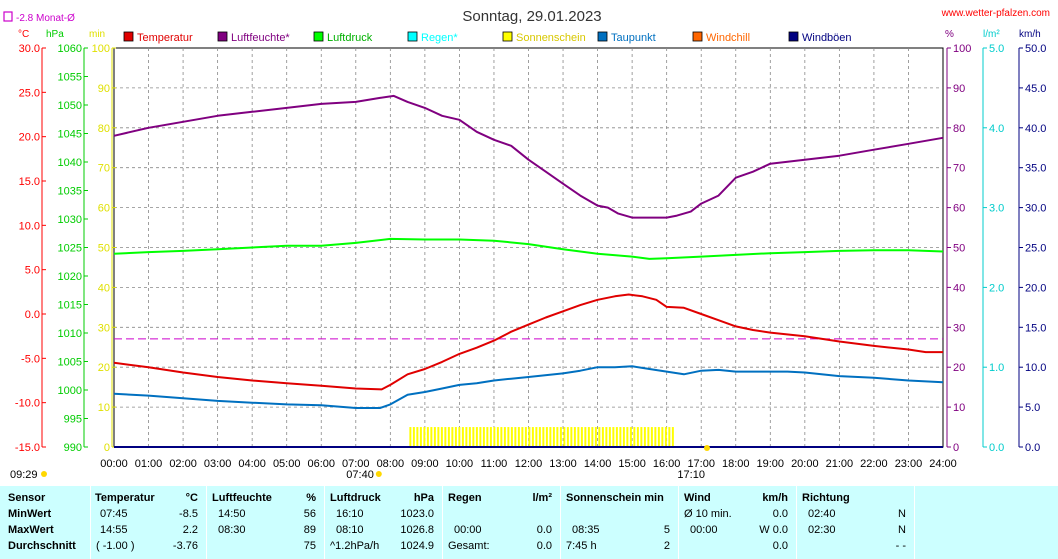 Image resolution: width=1058 pixels, height=559 pixels. What do you see at coordinates (701, 464) in the screenshot?
I see `time-label: 17:00` at bounding box center [701, 464].